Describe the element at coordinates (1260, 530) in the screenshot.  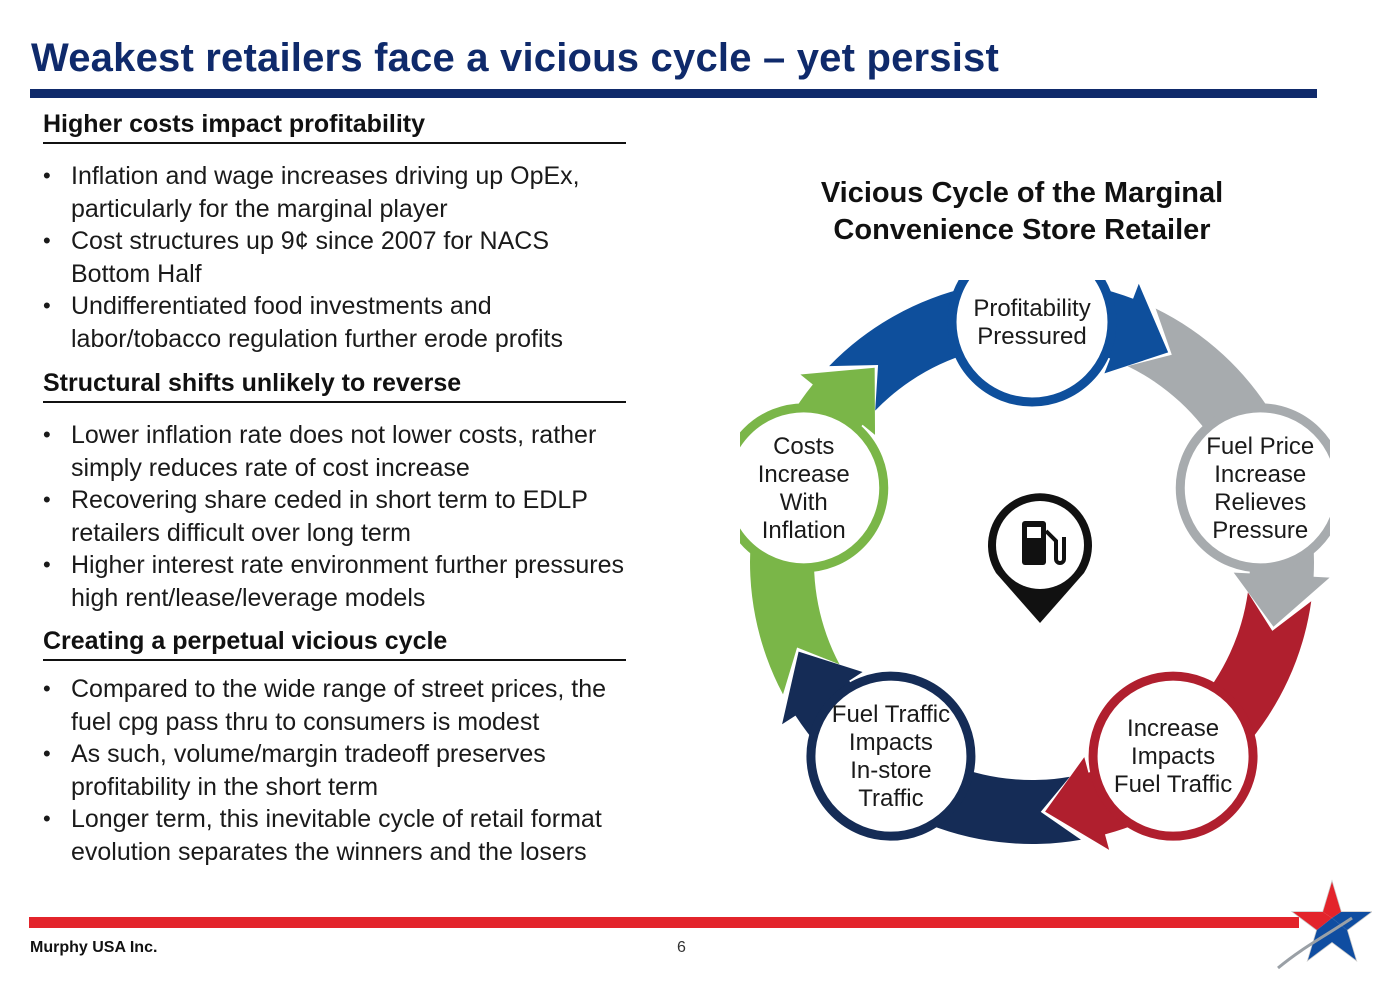
I see `cycle-node-label-line: Pressure` at that location.